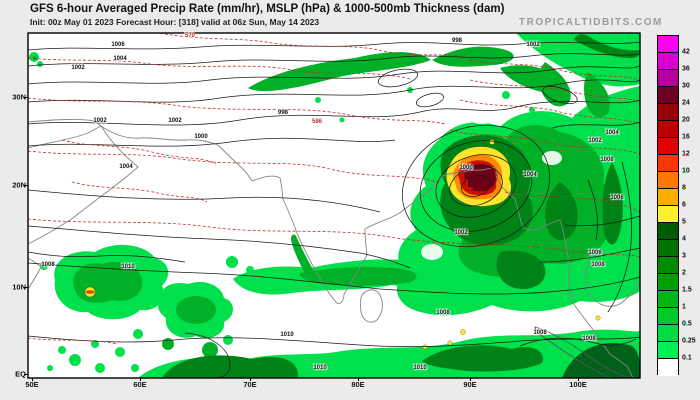  Describe the element at coordinates (686, 171) in the screenshot. I see `colorbar-tick-label: 10` at that location.